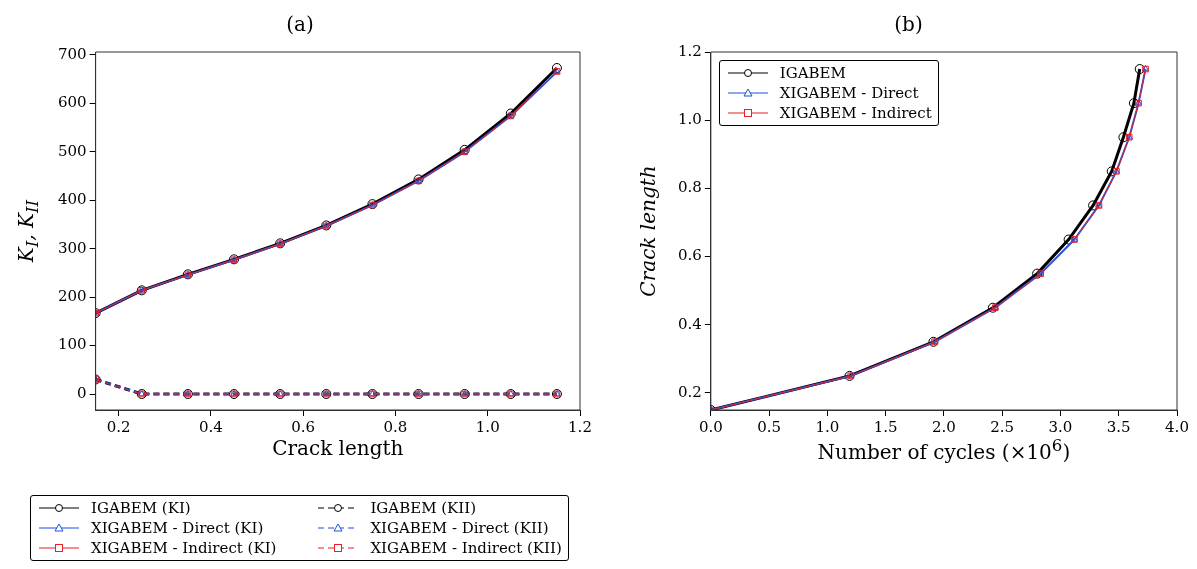  What do you see at coordinates (72, 199) in the screenshot?
I see `y-tick-label: 400` at bounding box center [72, 199].